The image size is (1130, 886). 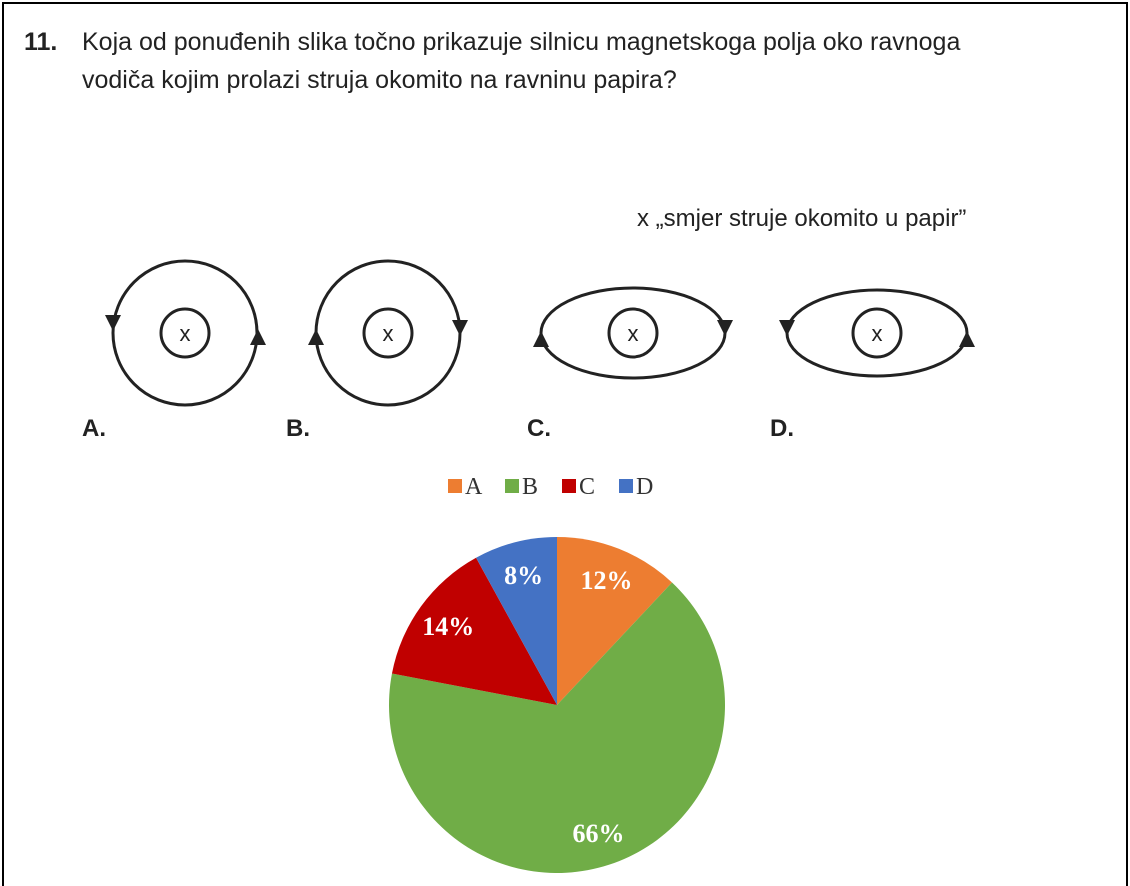 I want to click on legend-label: B, so click(x=530, y=487).